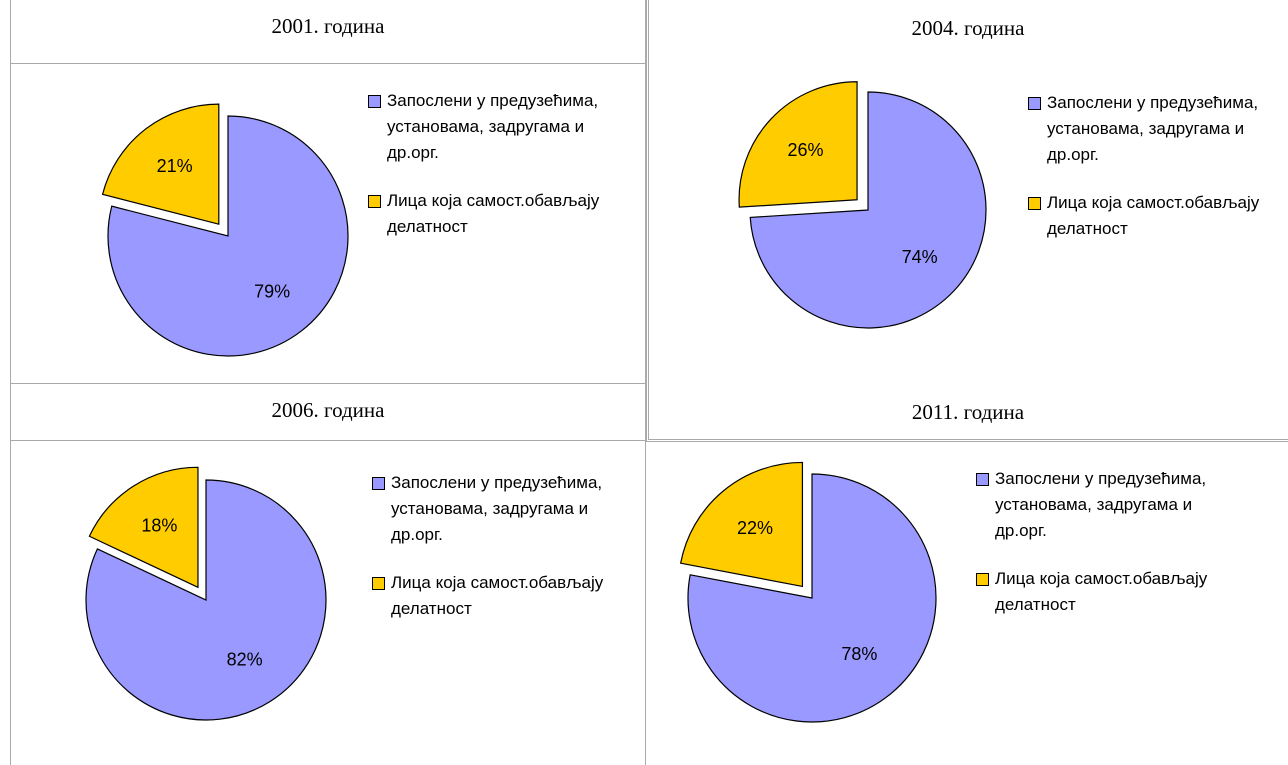 This screenshot has width=1288, height=765. I want to click on chart-title: 2004. година, so click(968, 28).